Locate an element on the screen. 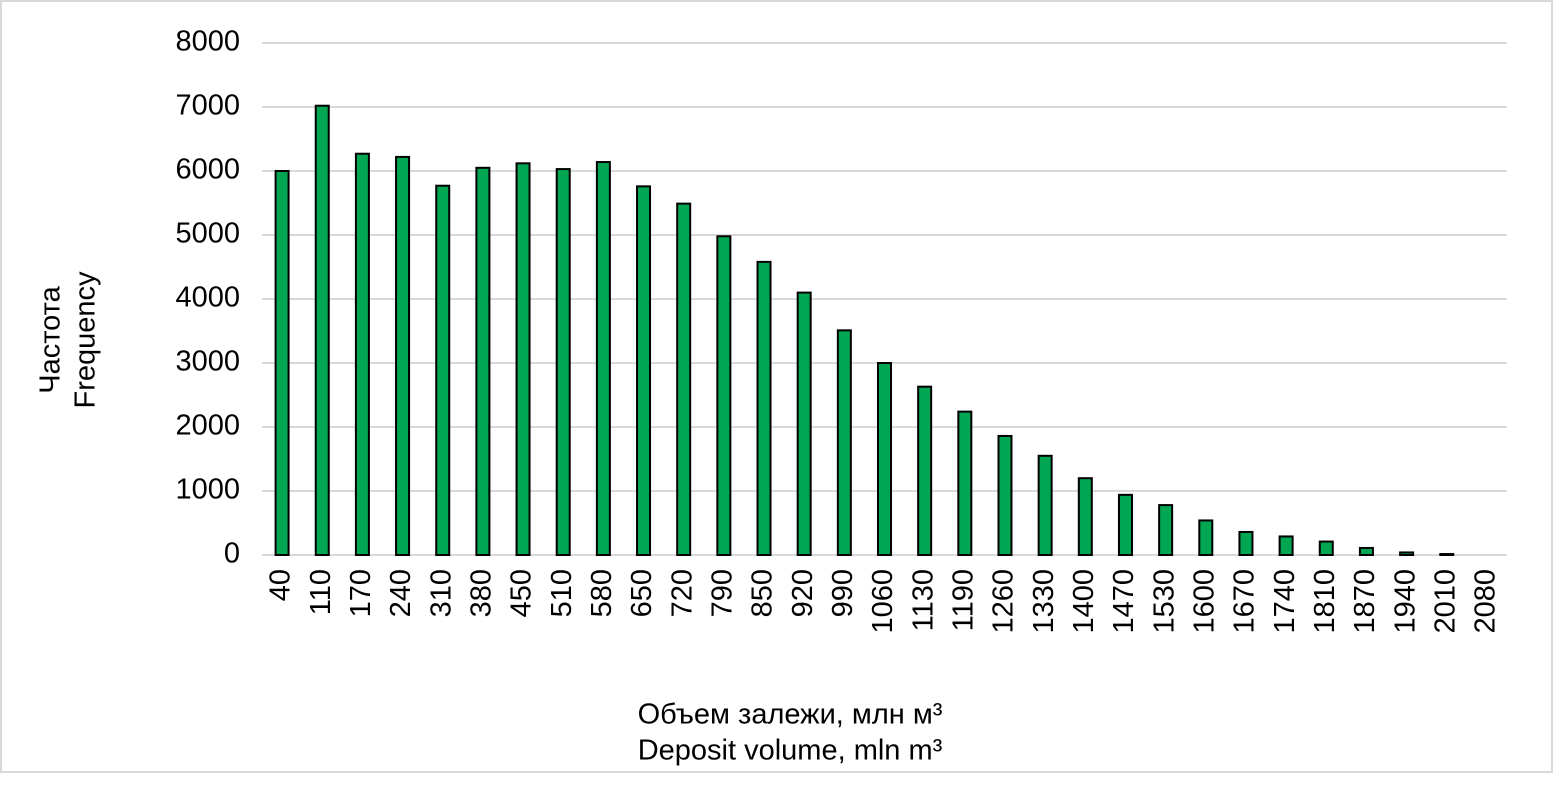 The image size is (1555, 785). x-axis-label: Объем залежи, млн м³ is located at coordinates (790, 715).